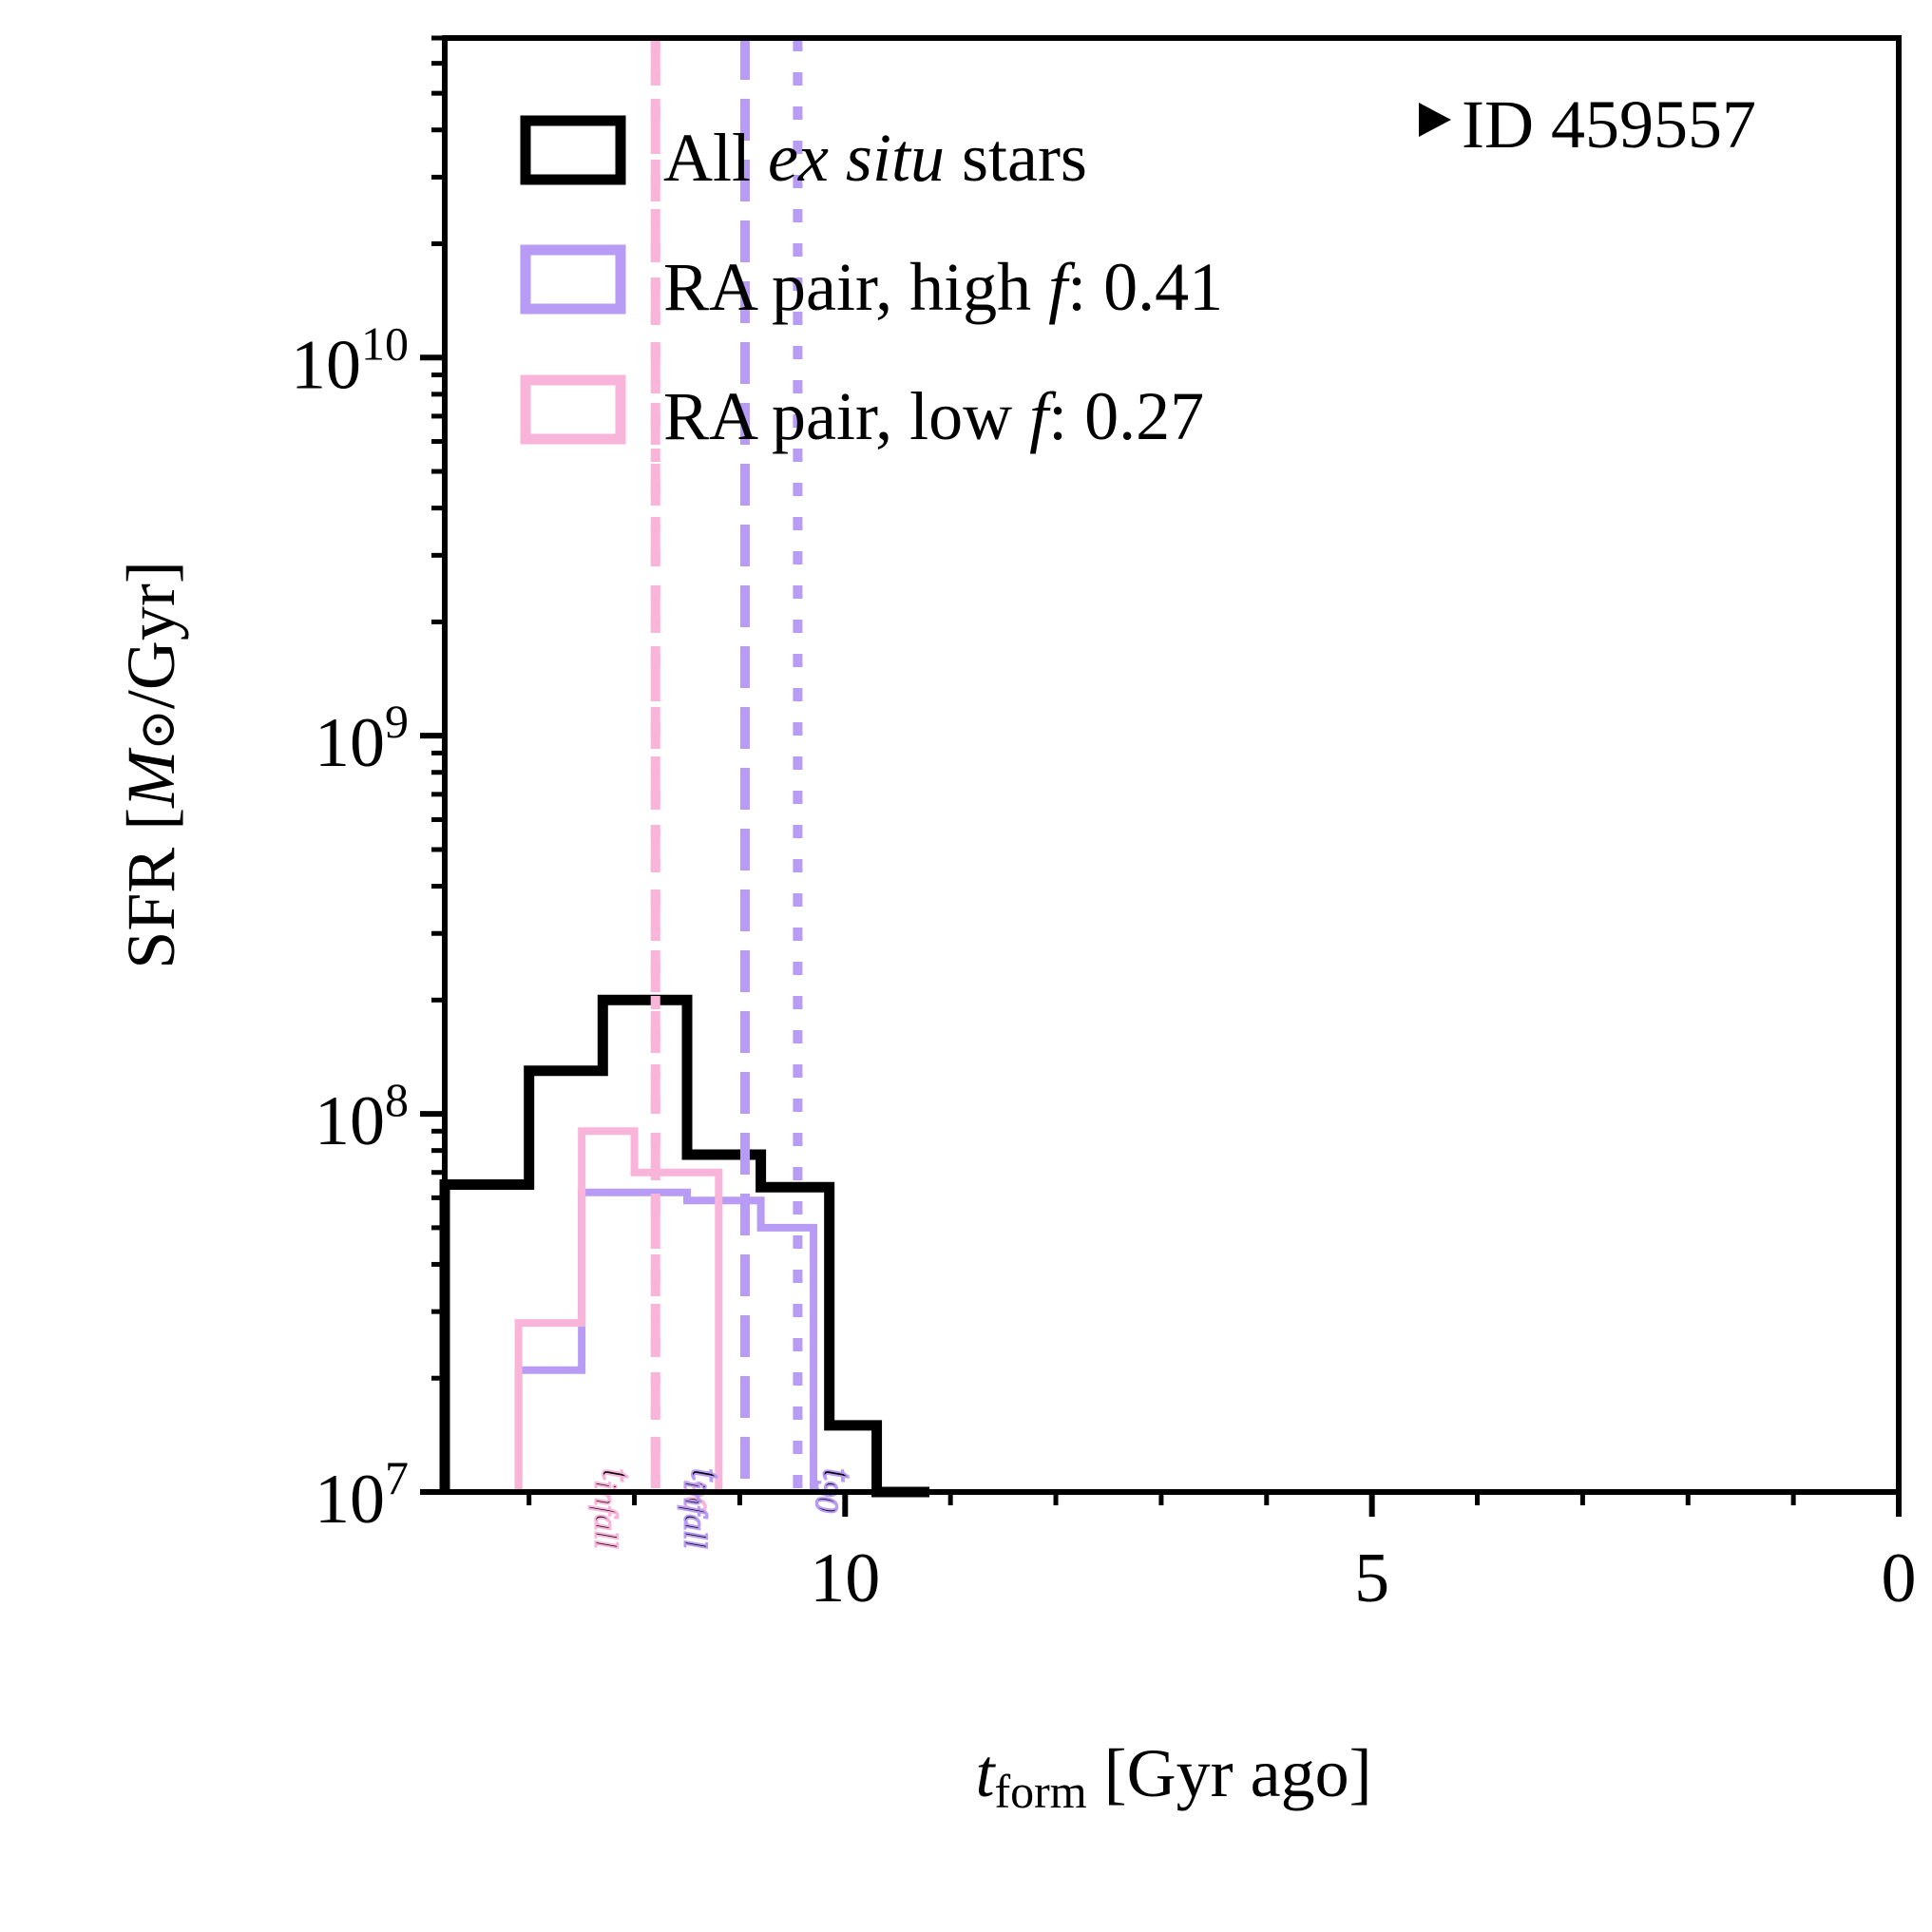 Image resolution: width=1932 pixels, height=1932 pixels. What do you see at coordinates (362, 1116) in the screenshot?
I see `y-tick-label: 10⁸` at bounding box center [362, 1116].